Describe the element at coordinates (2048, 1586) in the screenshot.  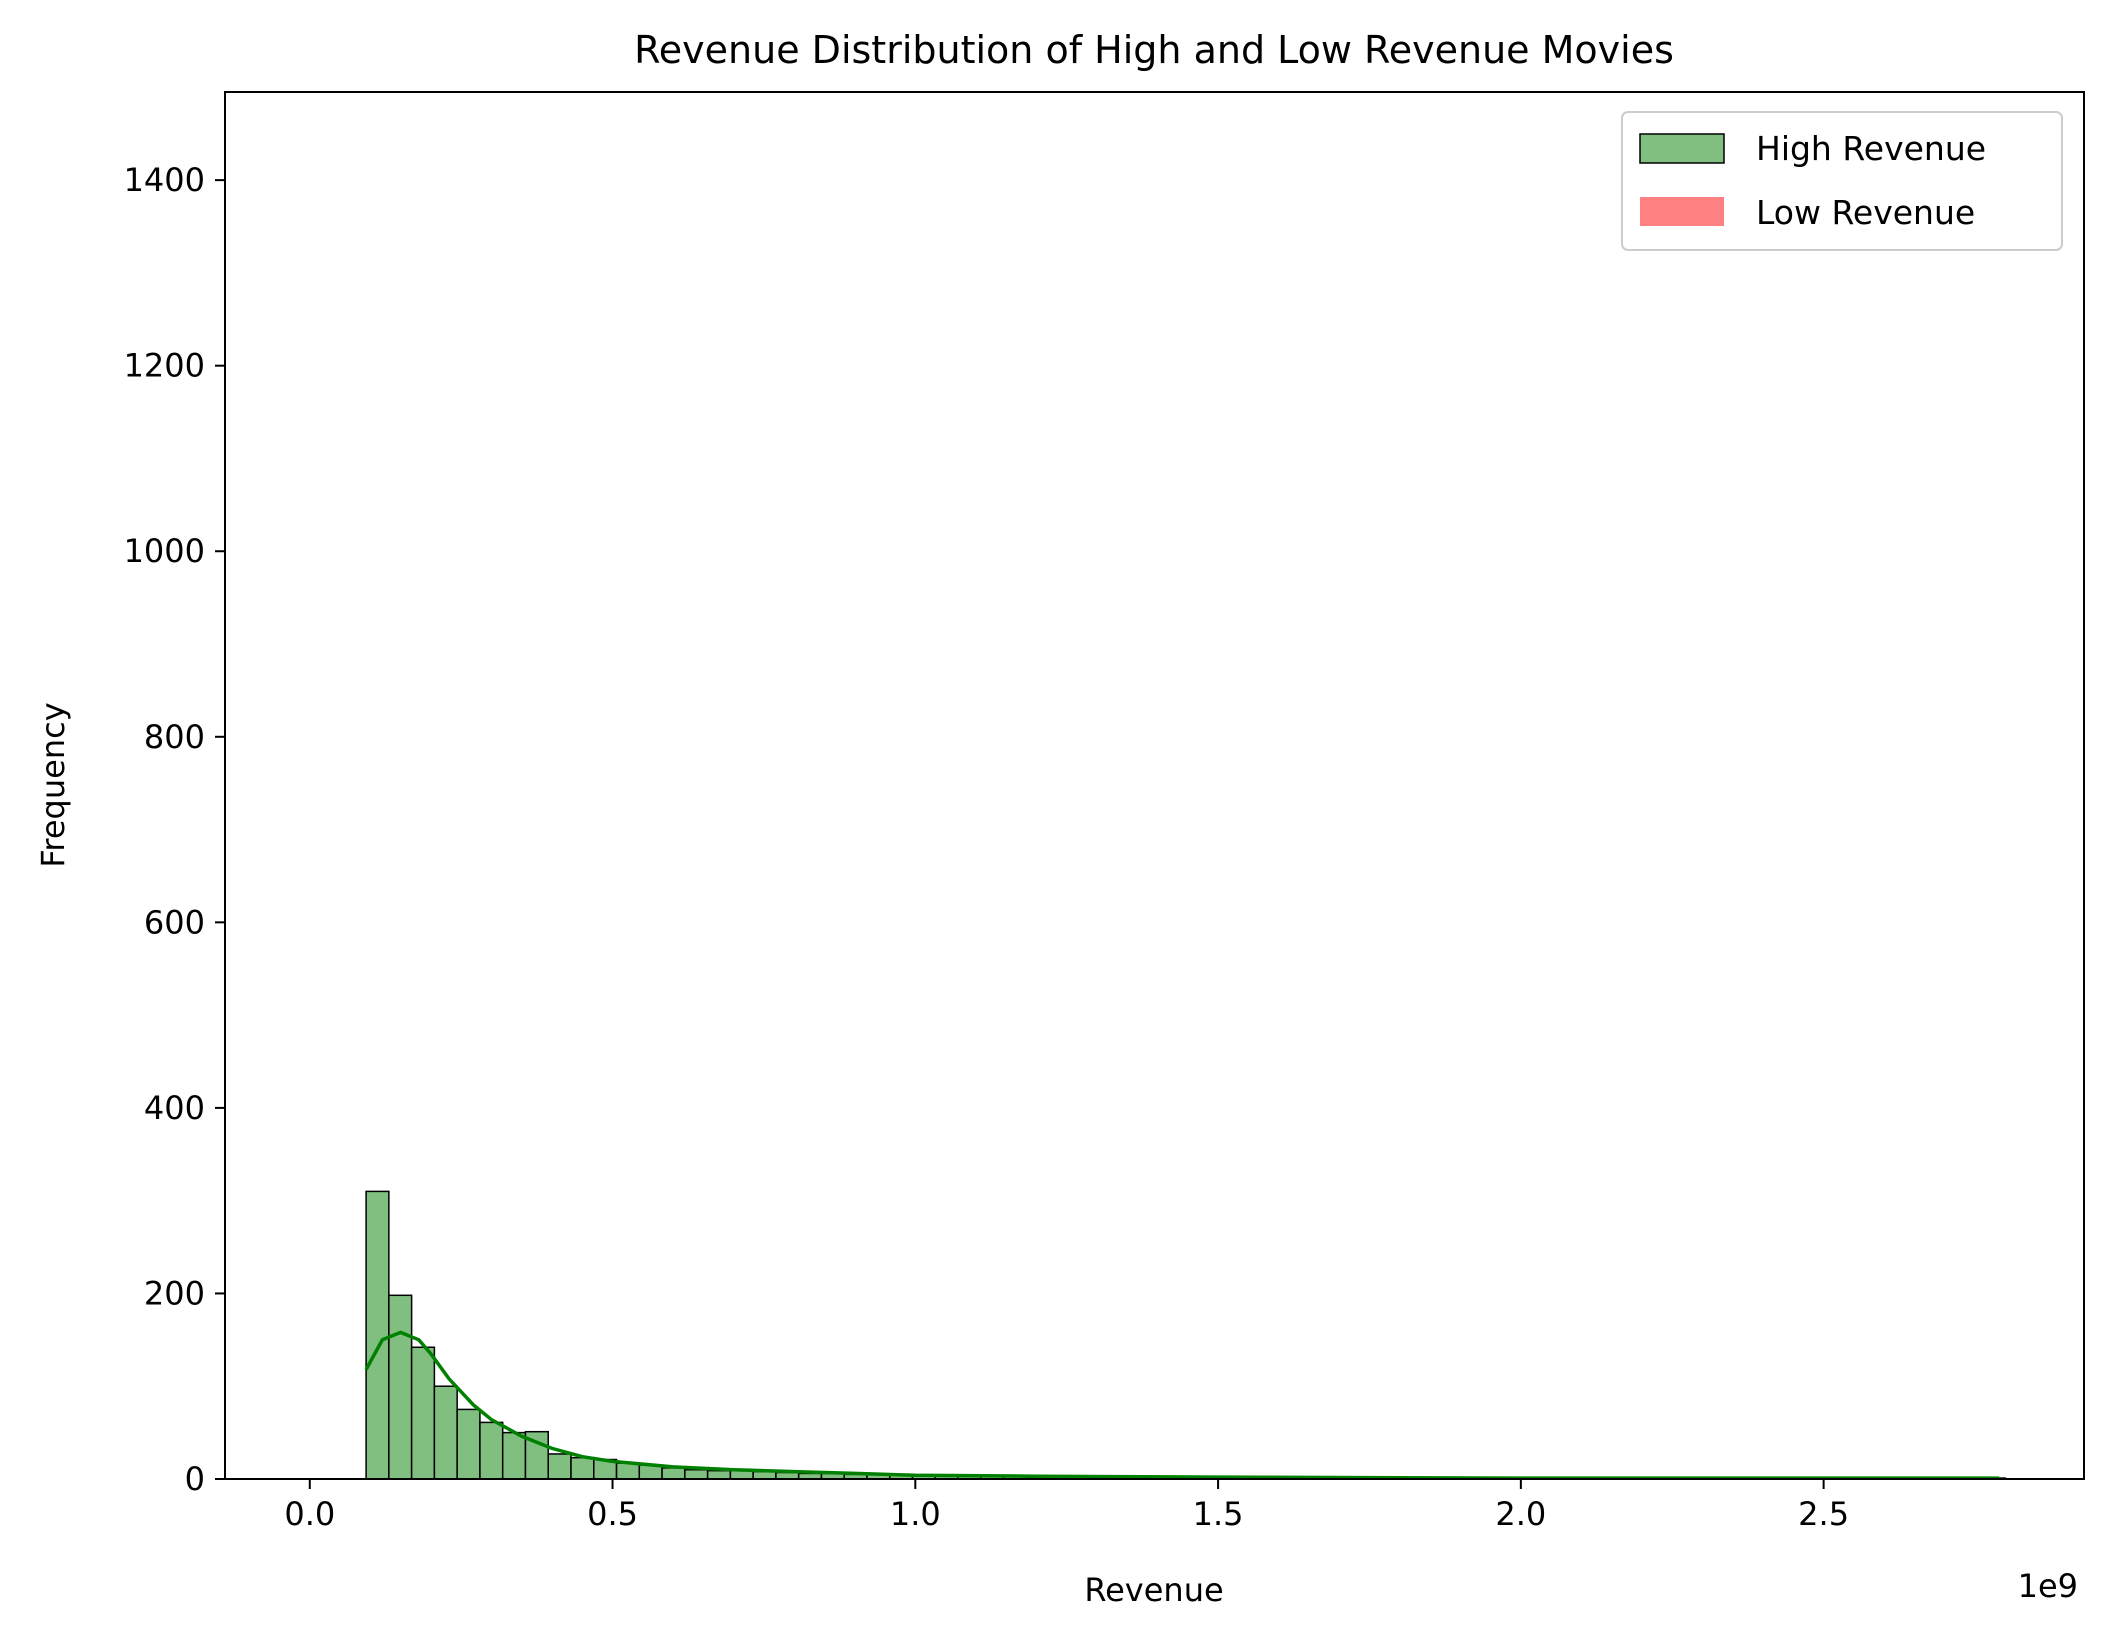
I see `x-axis-offset-label: 1e9` at that location.